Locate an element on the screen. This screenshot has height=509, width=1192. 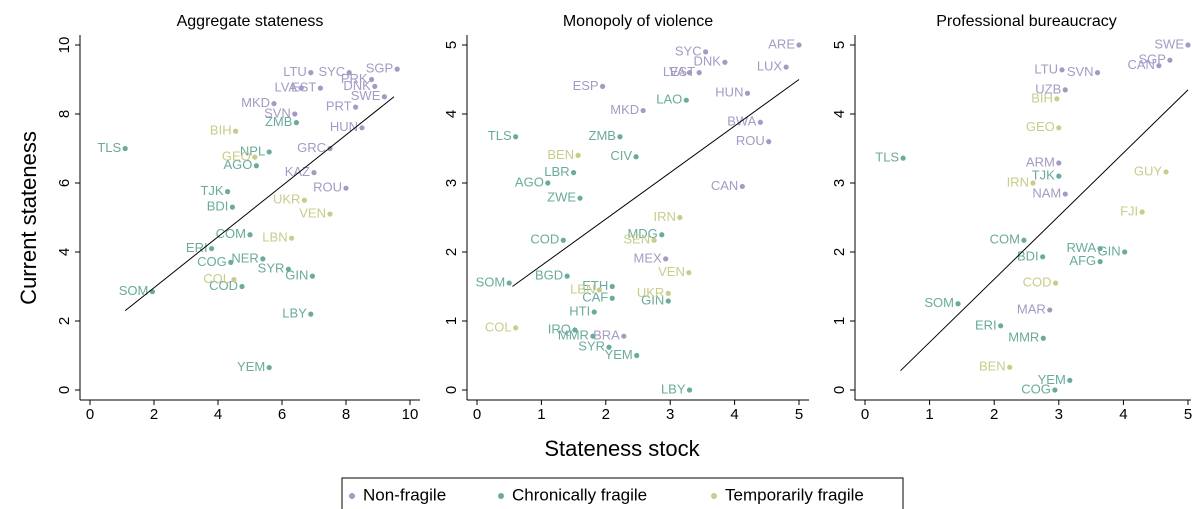
y-tick-label: 4 is located at coordinates (451, 114).